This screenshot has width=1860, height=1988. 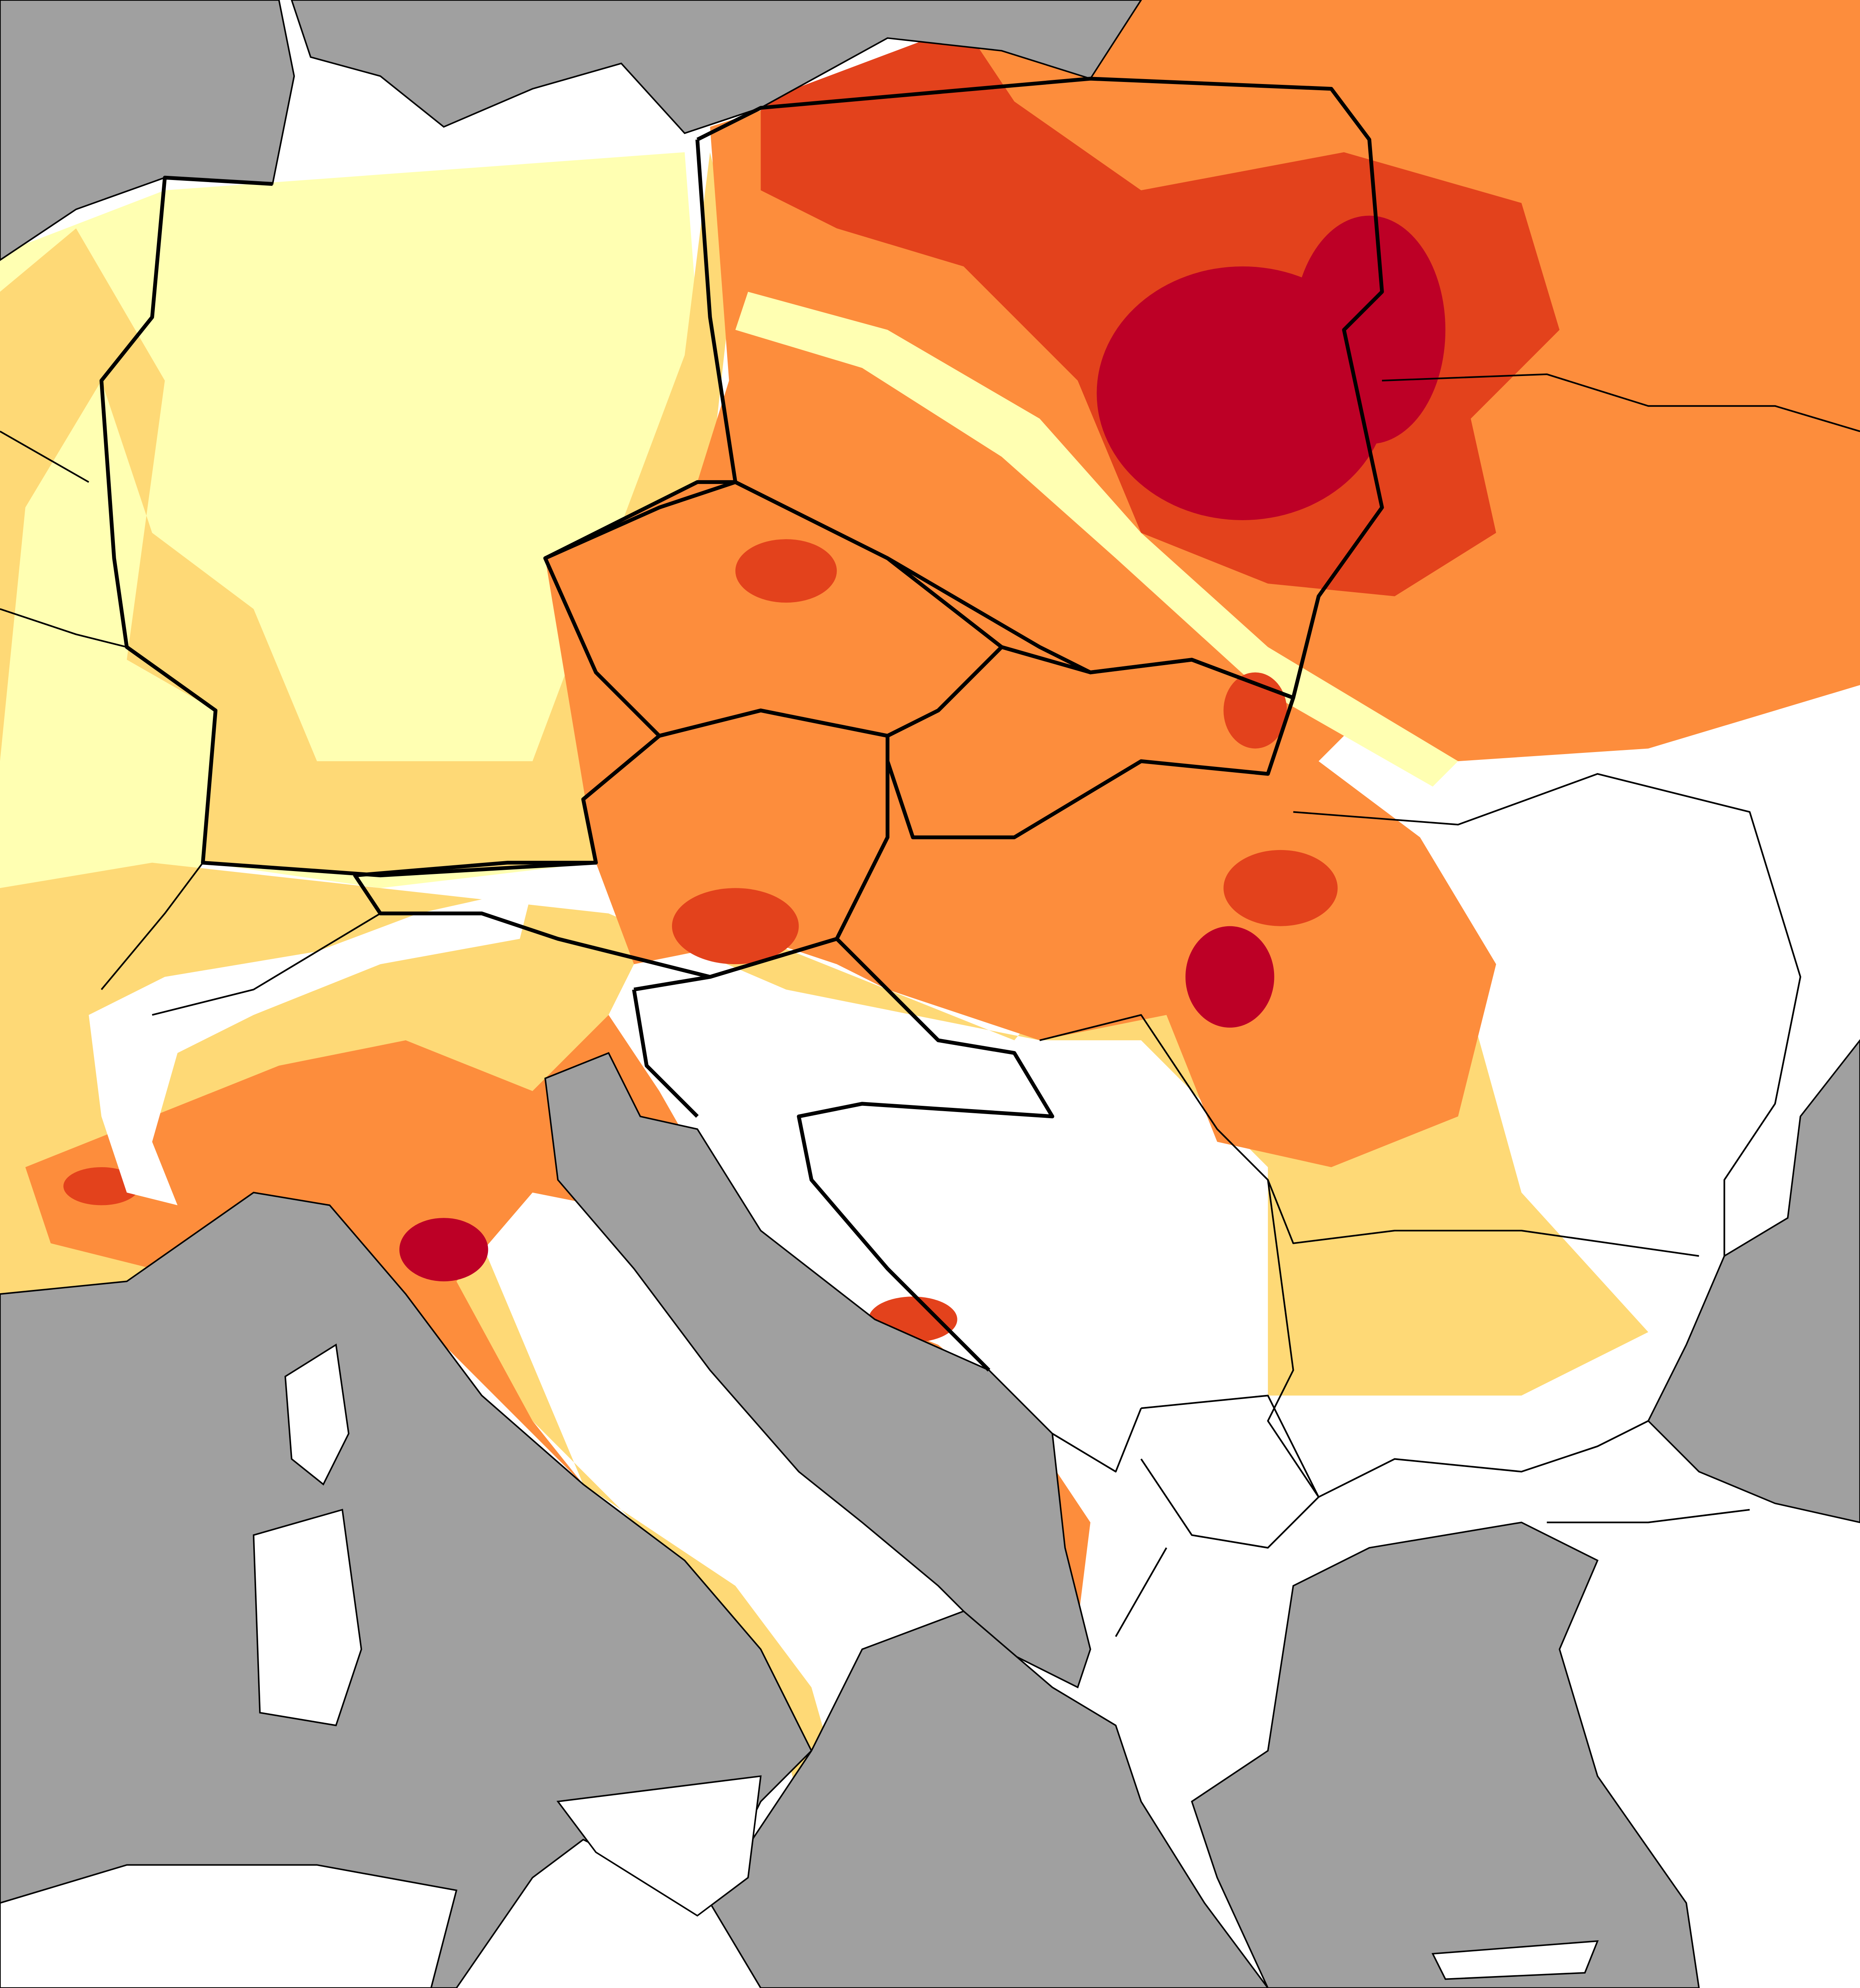 I want to click on slovenia-croatia-border, so click(x=843, y=1155).